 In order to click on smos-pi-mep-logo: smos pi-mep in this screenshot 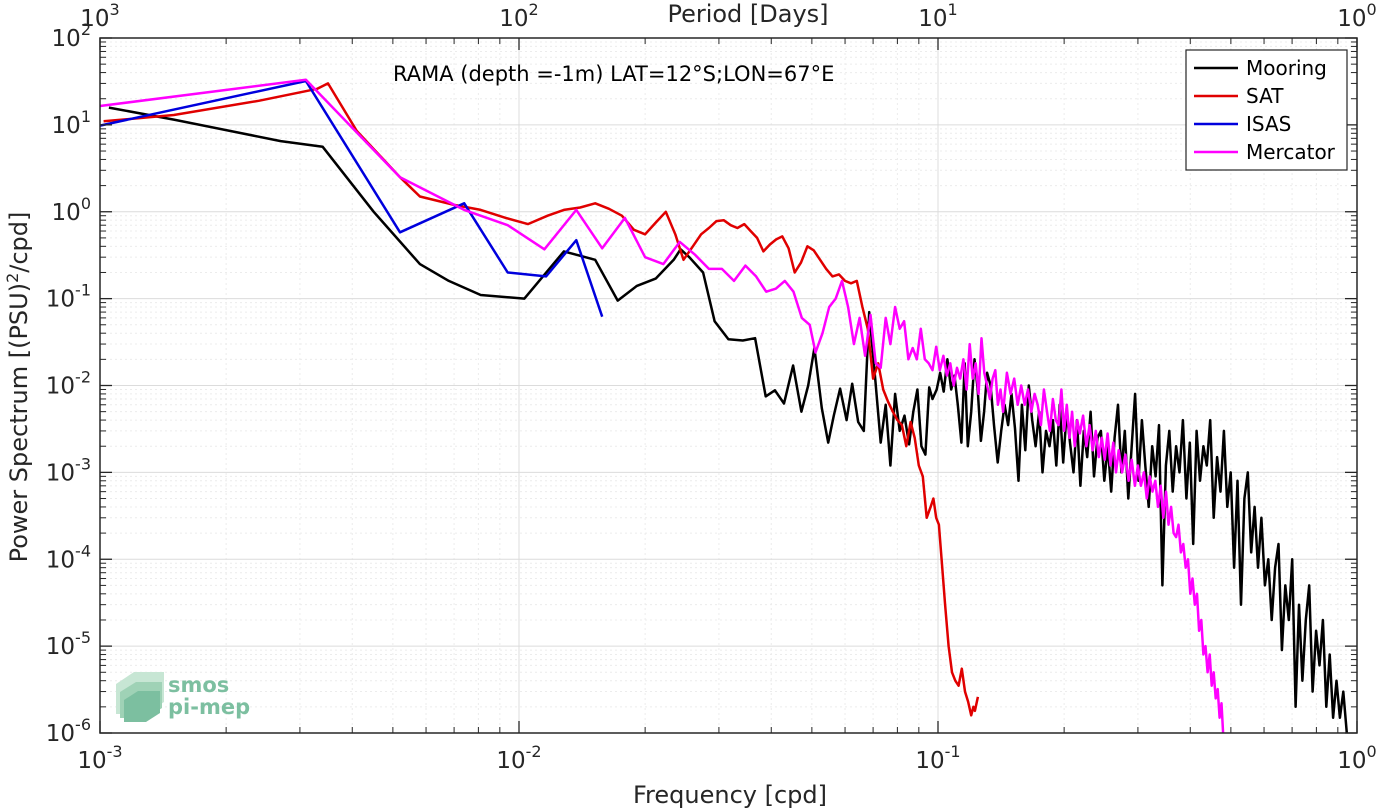, I will do `click(183, 697)`.